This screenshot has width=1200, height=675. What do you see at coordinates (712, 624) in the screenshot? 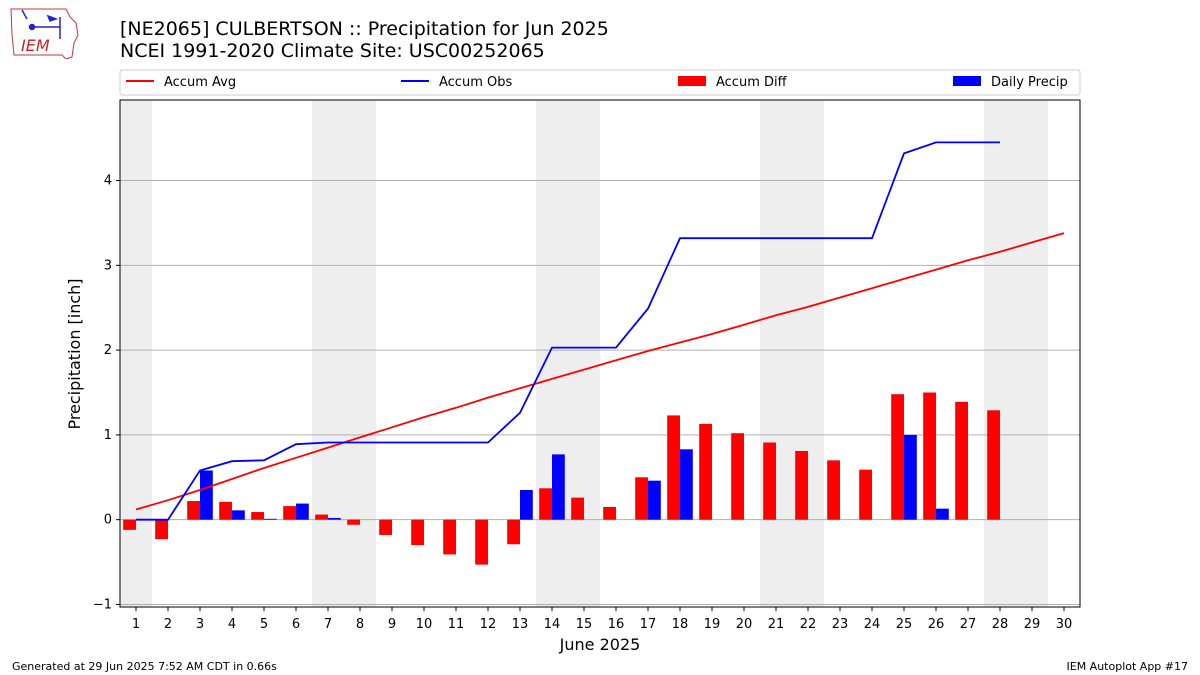
I see `x-tick-label: 19` at bounding box center [712, 624].